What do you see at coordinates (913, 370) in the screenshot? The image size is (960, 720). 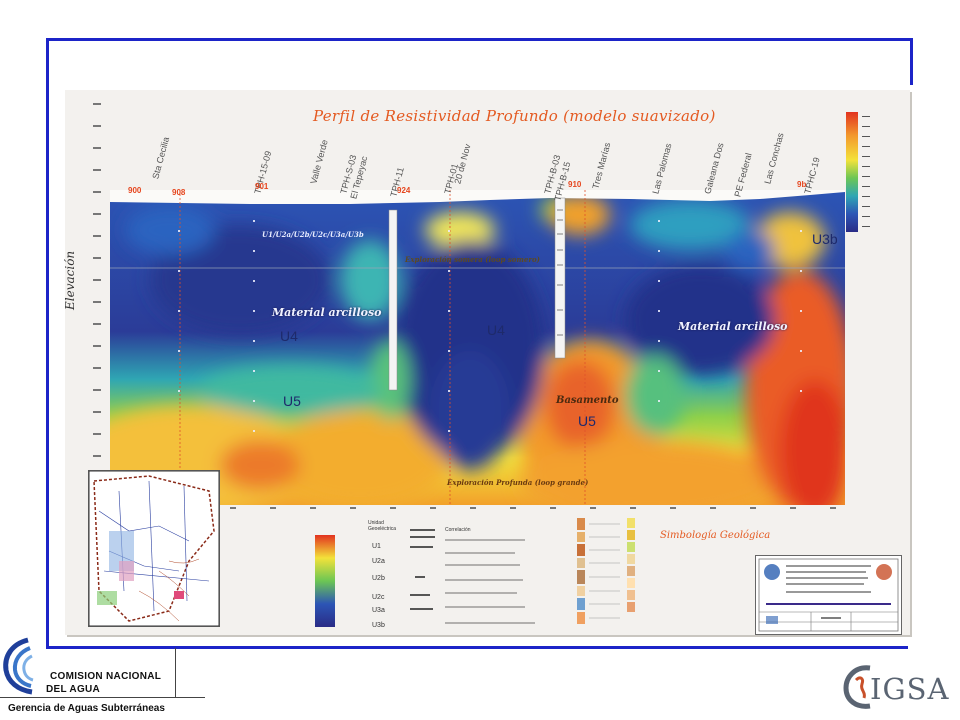 I see `frame-notch` at bounding box center [913, 370].